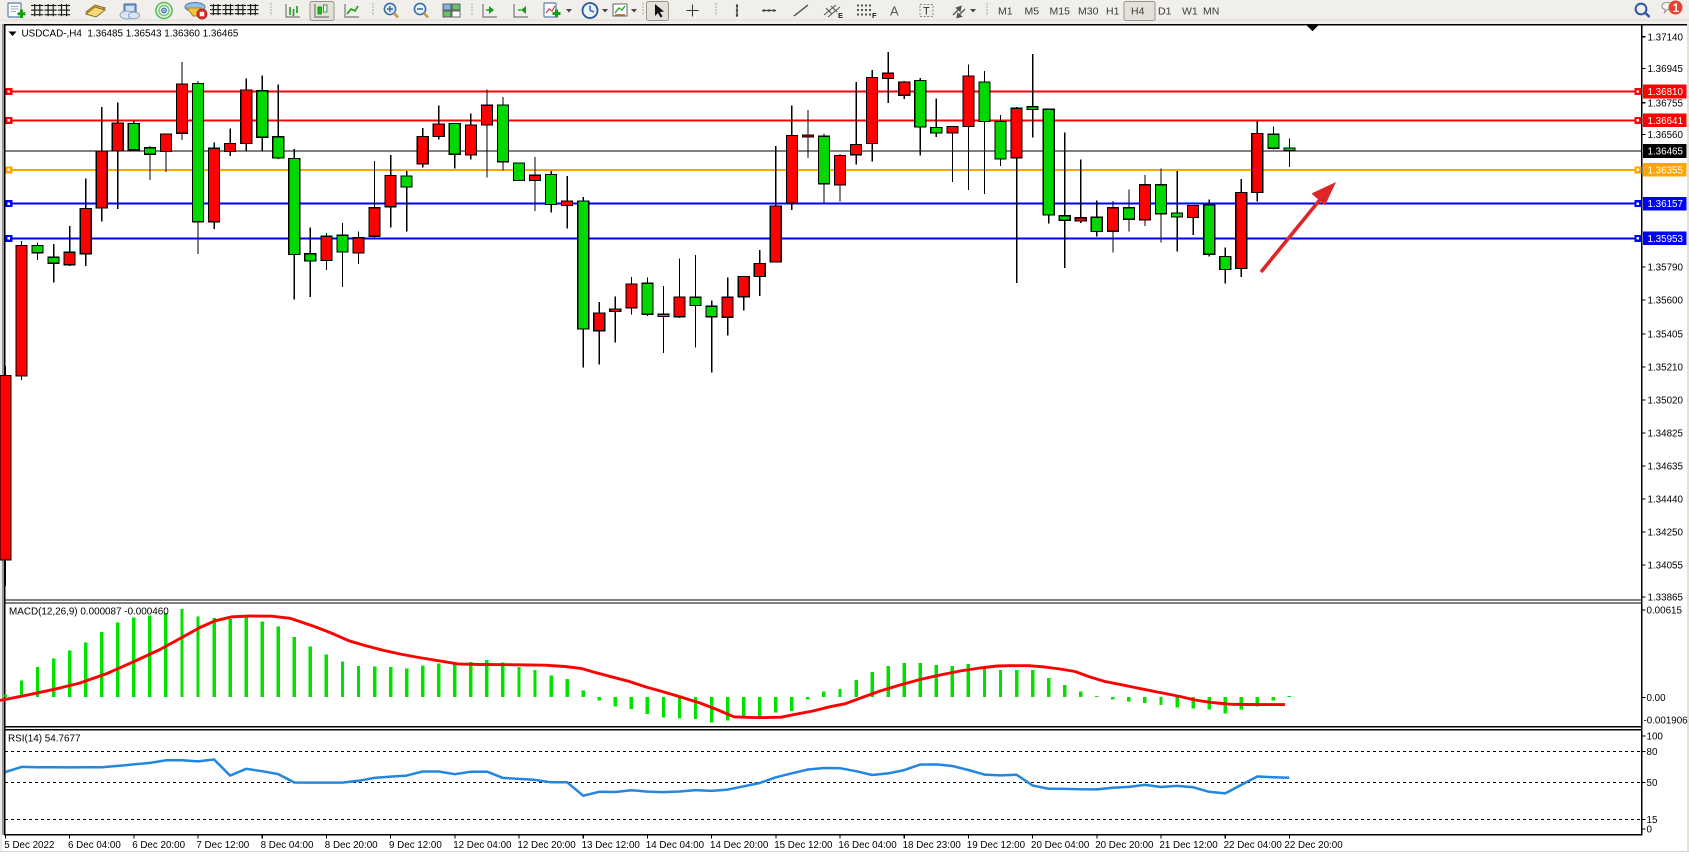 The image size is (1689, 858). I want to click on svg-text: F, so click(874, 15).